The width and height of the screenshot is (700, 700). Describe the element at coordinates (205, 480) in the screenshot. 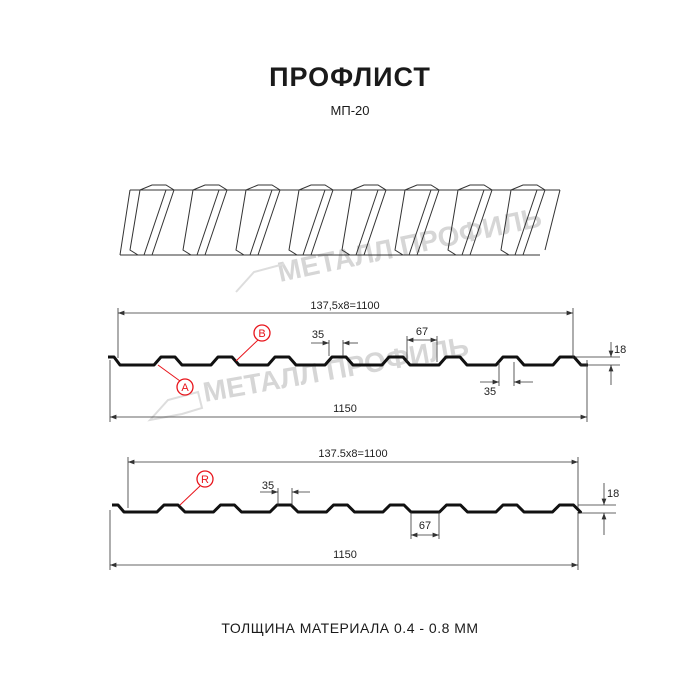

I see `svg-text: R` at that location.